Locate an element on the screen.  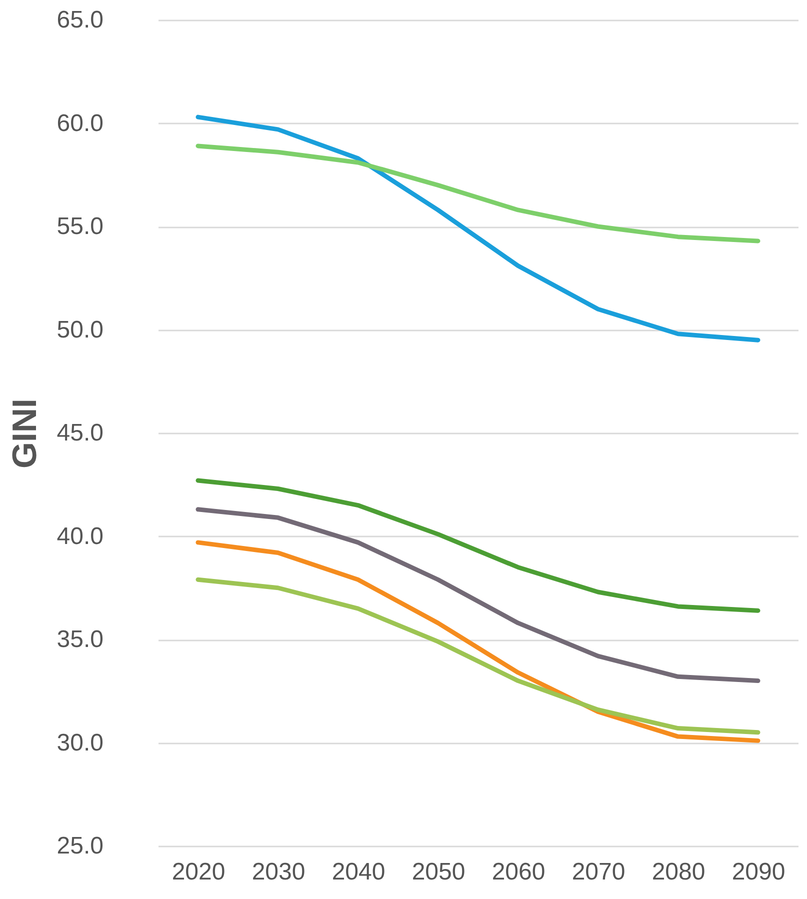
x-tick-label: 2030 is located at coordinates (279, 872).